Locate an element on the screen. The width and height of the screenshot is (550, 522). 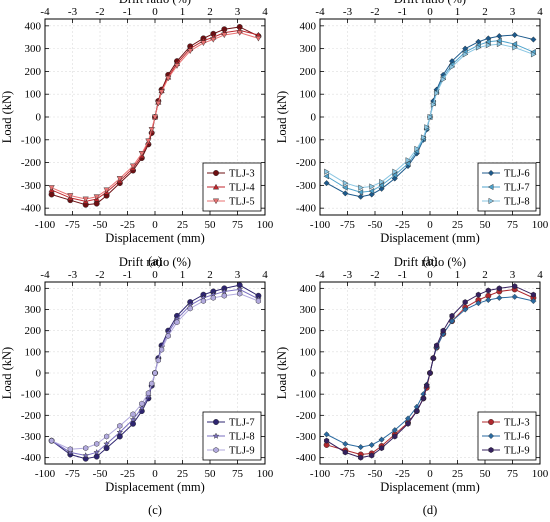
x2-tick-label: -4 is located at coordinates (320, 275).